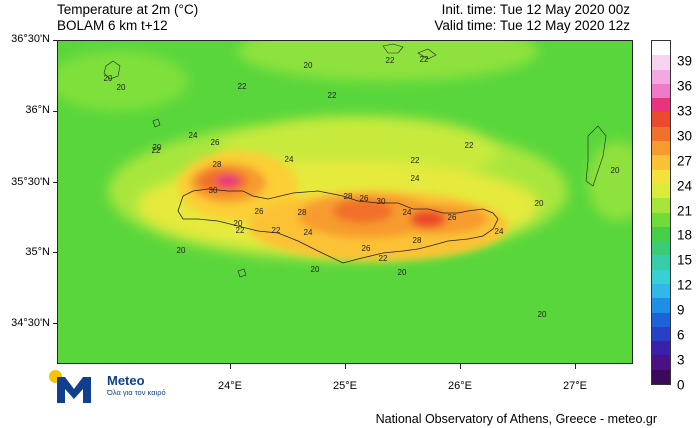 This screenshot has height=428, width=697. I want to click on colorbar-label: 3, so click(681, 360).